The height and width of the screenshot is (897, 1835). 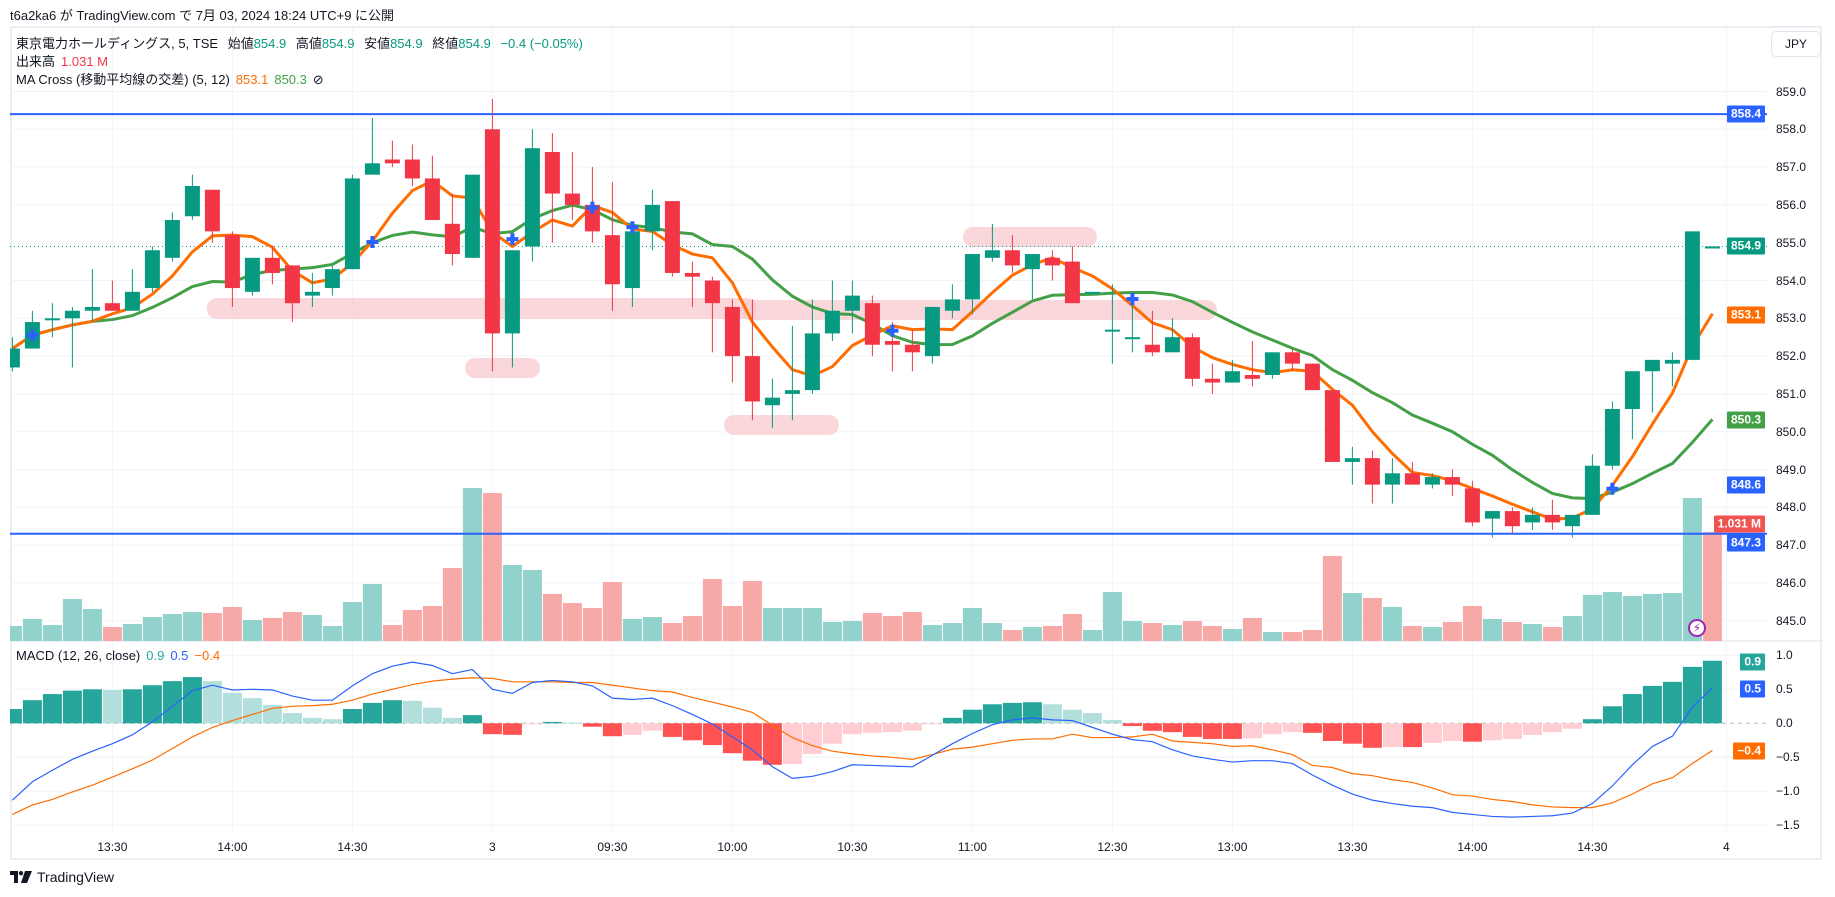 I want to click on ma-cross-label: MA Cross (移動平均線の交差) (5, 12), so click(x=123, y=79).